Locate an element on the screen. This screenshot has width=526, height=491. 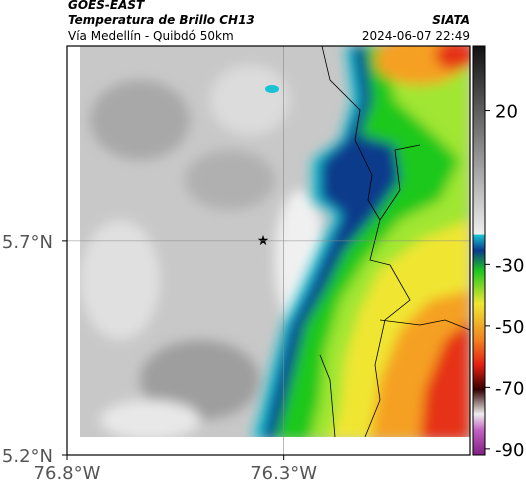
colorbar-tick-label: -90 is located at coordinates (509, 450).